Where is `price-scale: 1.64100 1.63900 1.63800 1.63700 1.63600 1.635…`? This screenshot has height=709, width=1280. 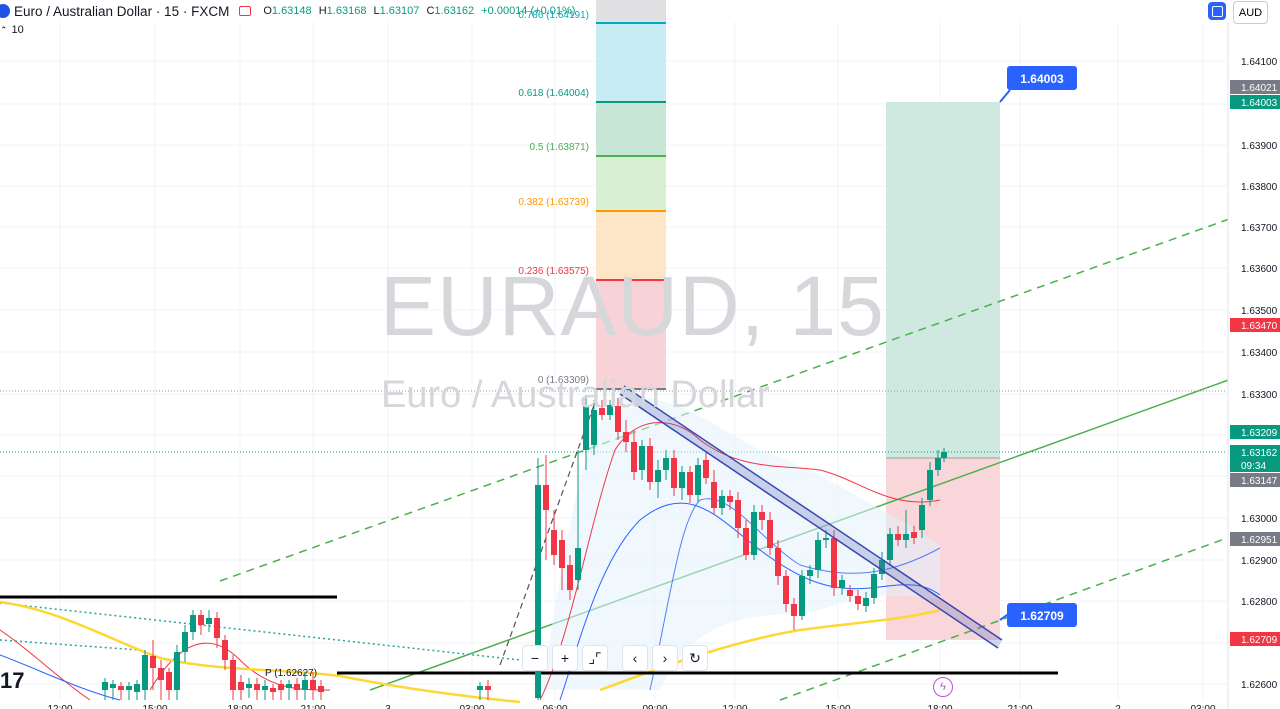 price-scale: 1.64100 1.63900 1.63800 1.63700 1.63600 1.635… is located at coordinates (1253, 365).